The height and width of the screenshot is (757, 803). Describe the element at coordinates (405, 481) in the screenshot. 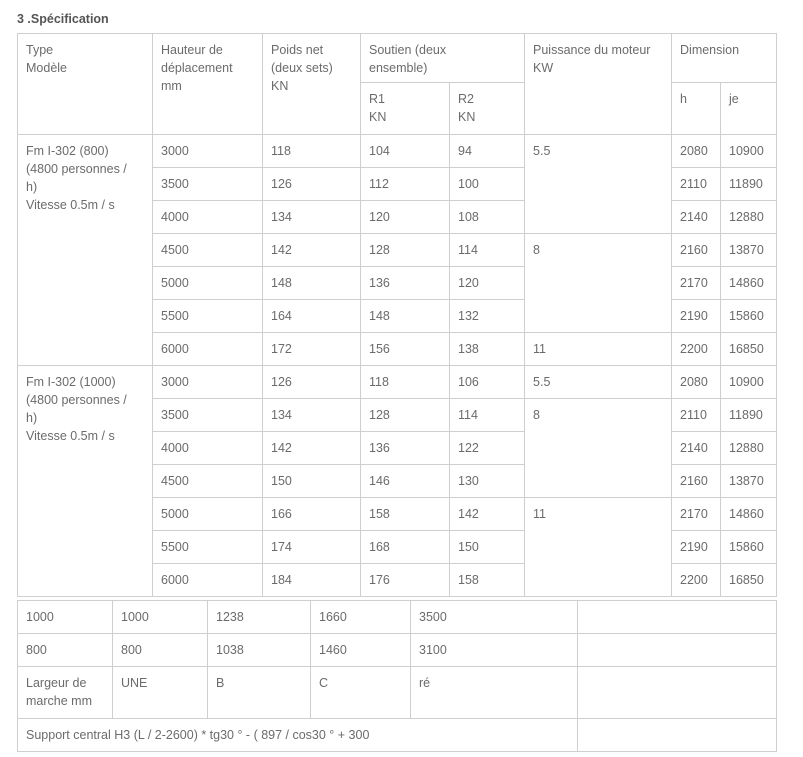

I see `r1-cell: 146` at that location.